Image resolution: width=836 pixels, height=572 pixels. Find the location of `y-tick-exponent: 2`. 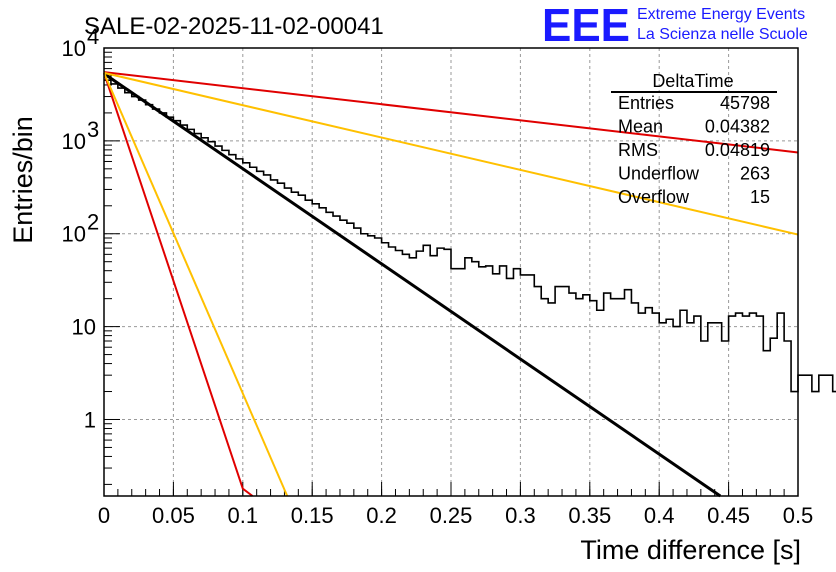

y-tick-exponent: 2 is located at coordinates (93, 222).